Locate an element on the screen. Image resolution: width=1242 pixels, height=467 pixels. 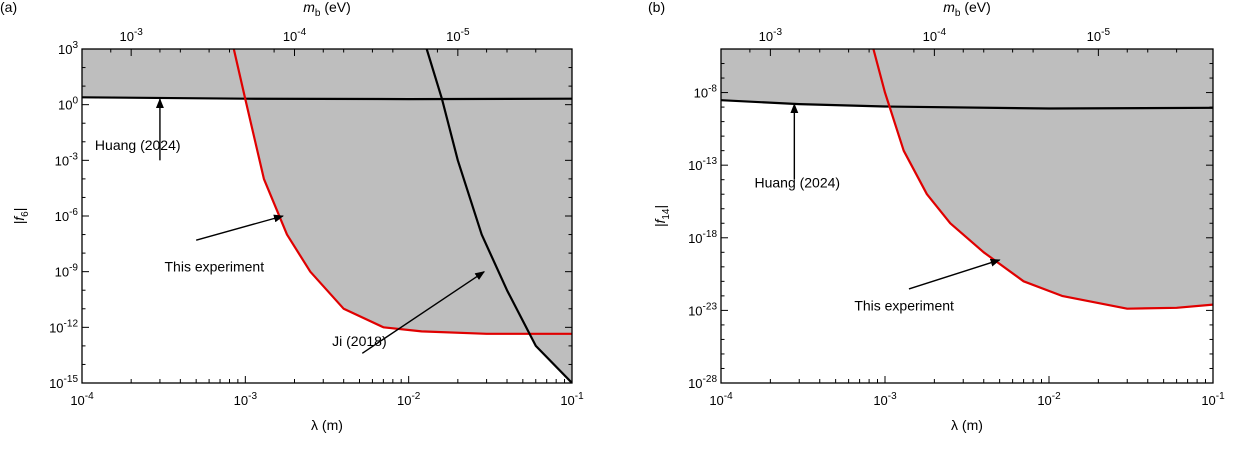
y-tick-label: 10⁻¹³ is located at coordinates (702, 164).